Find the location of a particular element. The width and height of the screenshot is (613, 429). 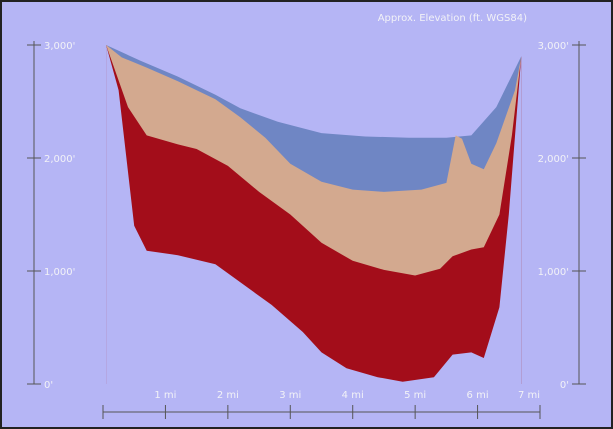

distance-tick-label: 7 mi is located at coordinates (529, 395).